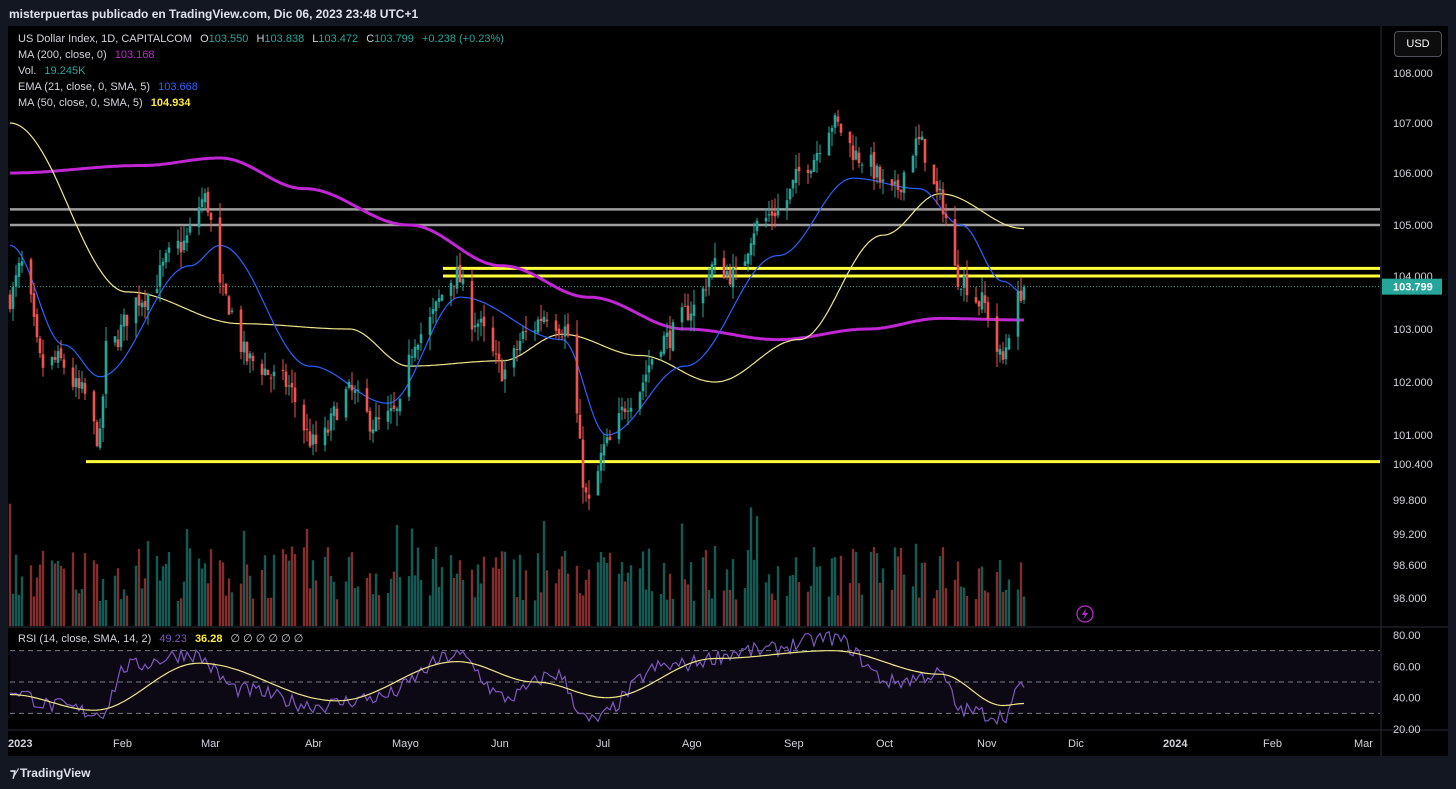  Describe the element at coordinates (462, 39) in the screenshot. I see `ohlc-change: +0.238 (+0.23%)` at that location.